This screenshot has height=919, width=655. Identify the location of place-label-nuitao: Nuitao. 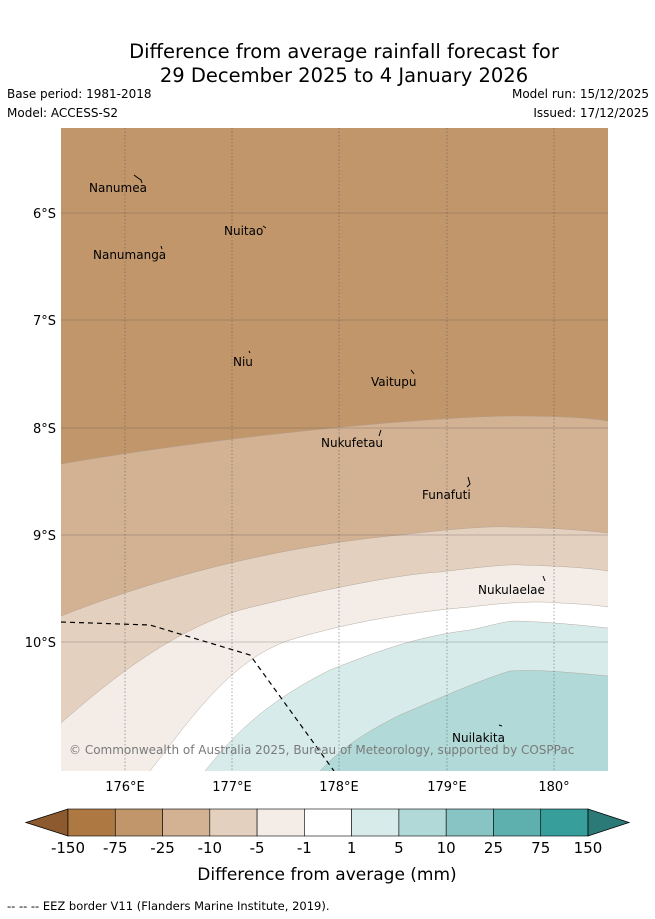
(243, 231).